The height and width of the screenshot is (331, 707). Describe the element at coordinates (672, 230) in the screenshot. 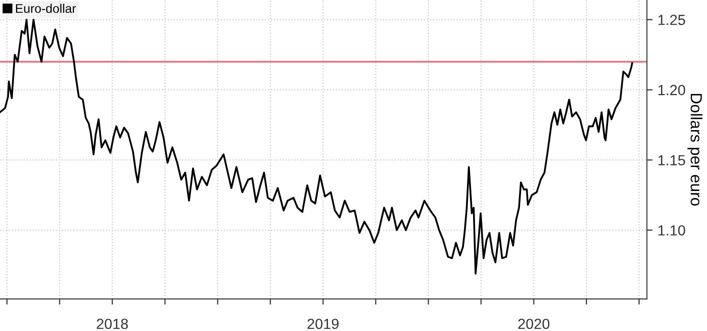

I see `y-tick-label: 1.10` at that location.